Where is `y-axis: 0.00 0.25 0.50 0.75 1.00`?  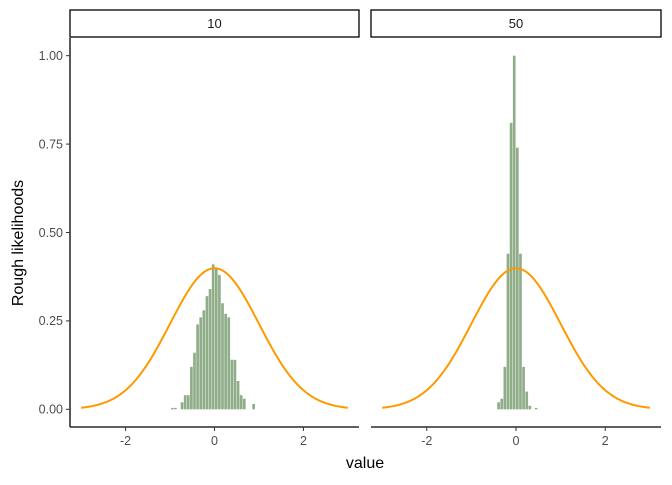
y-axis: 0.00 0.25 0.50 0.75 1.00 is located at coordinates (55, 232).